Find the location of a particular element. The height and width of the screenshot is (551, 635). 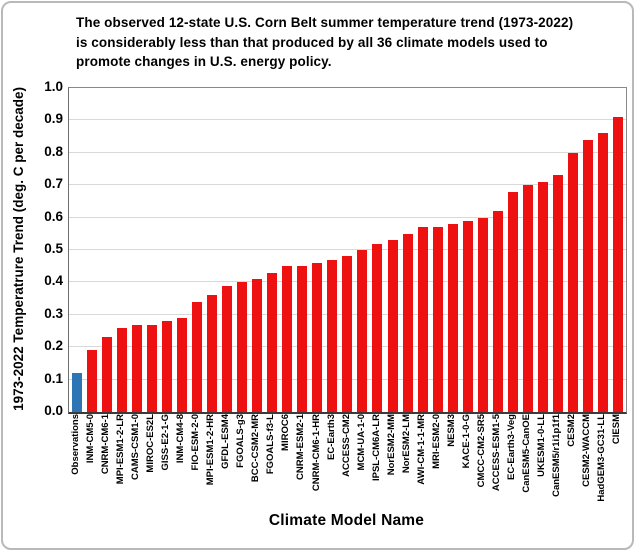

x-tick-label: NorESM2-MM is located at coordinates (391, 445).